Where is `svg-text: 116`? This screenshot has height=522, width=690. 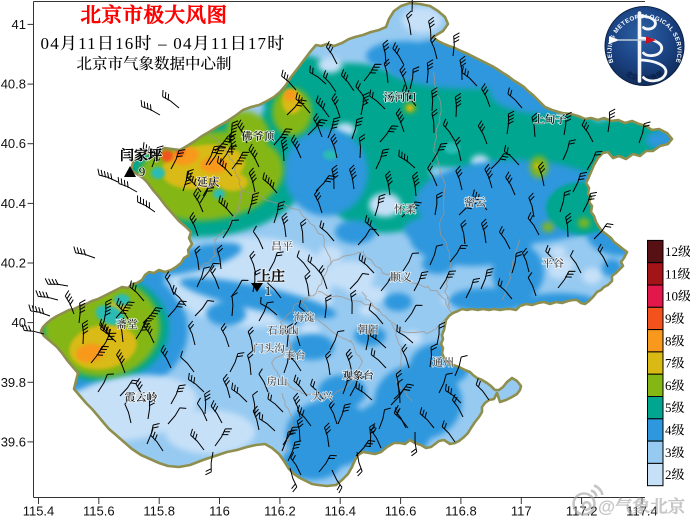
svg-text: 116 is located at coordinates (219, 511).